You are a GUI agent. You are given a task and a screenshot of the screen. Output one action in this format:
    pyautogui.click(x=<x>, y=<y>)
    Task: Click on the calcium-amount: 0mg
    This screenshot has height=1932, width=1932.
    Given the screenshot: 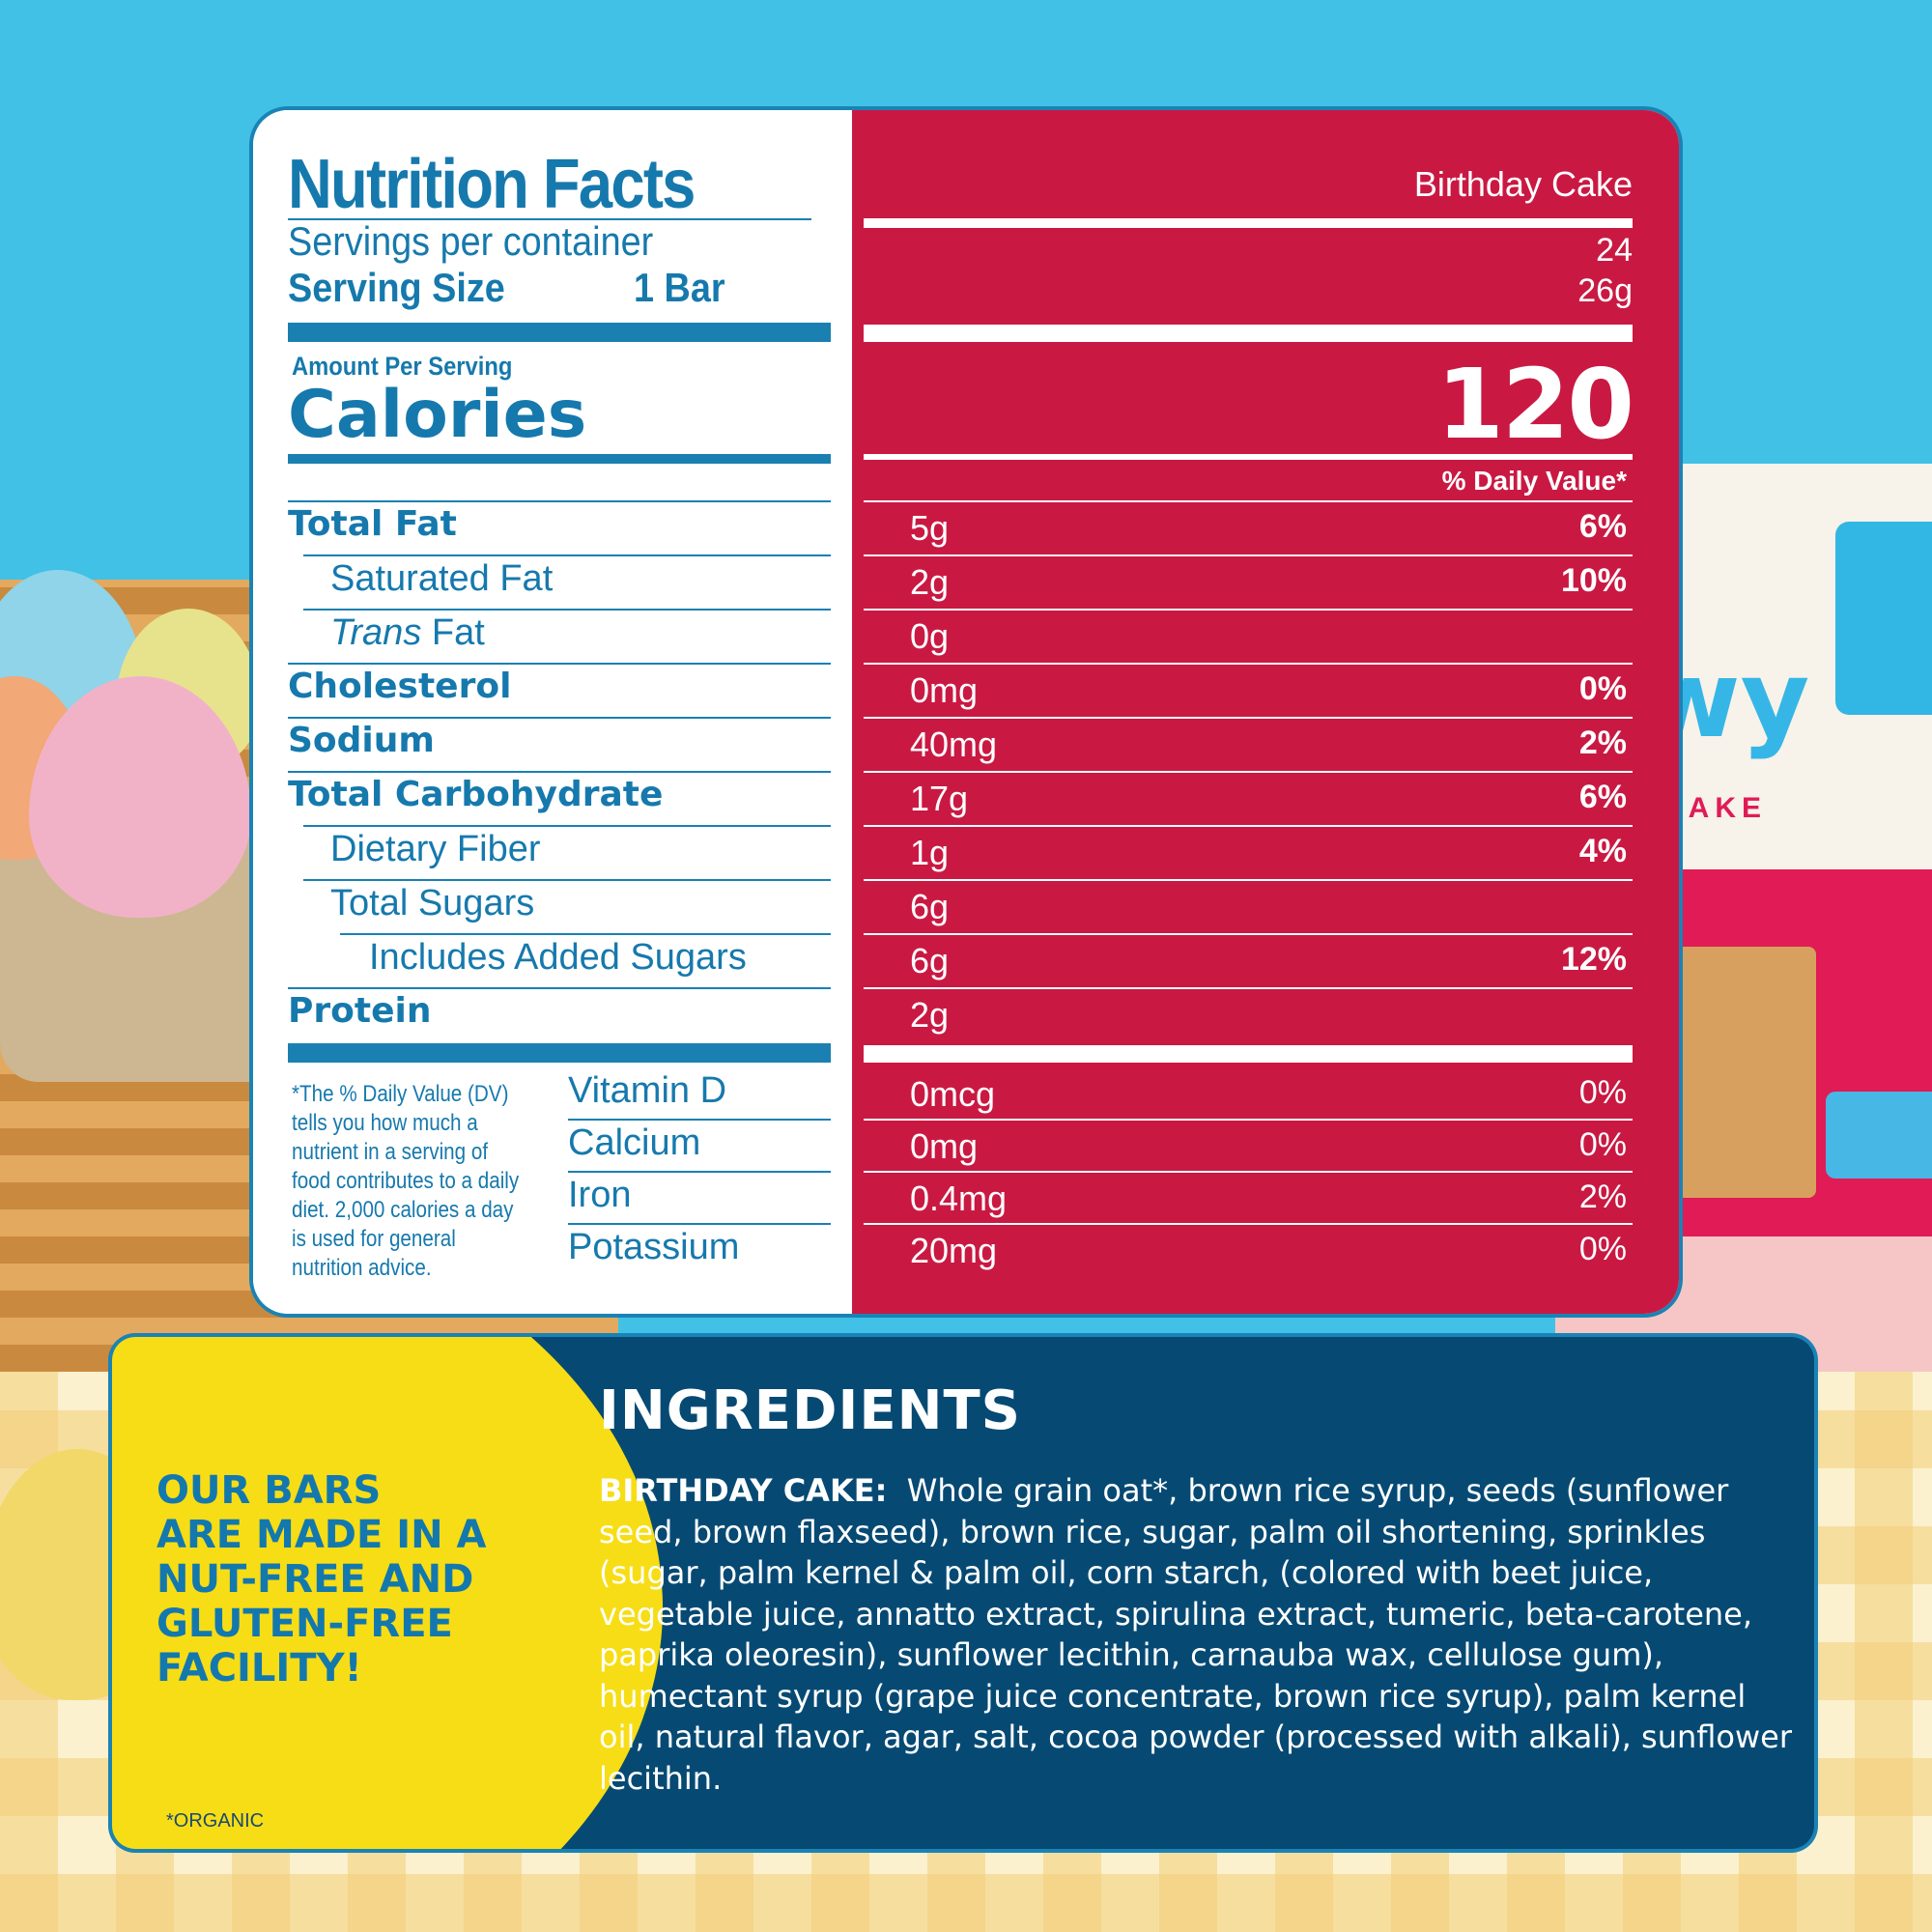 What is the action you would take?
    pyautogui.click(x=944, y=1146)
    